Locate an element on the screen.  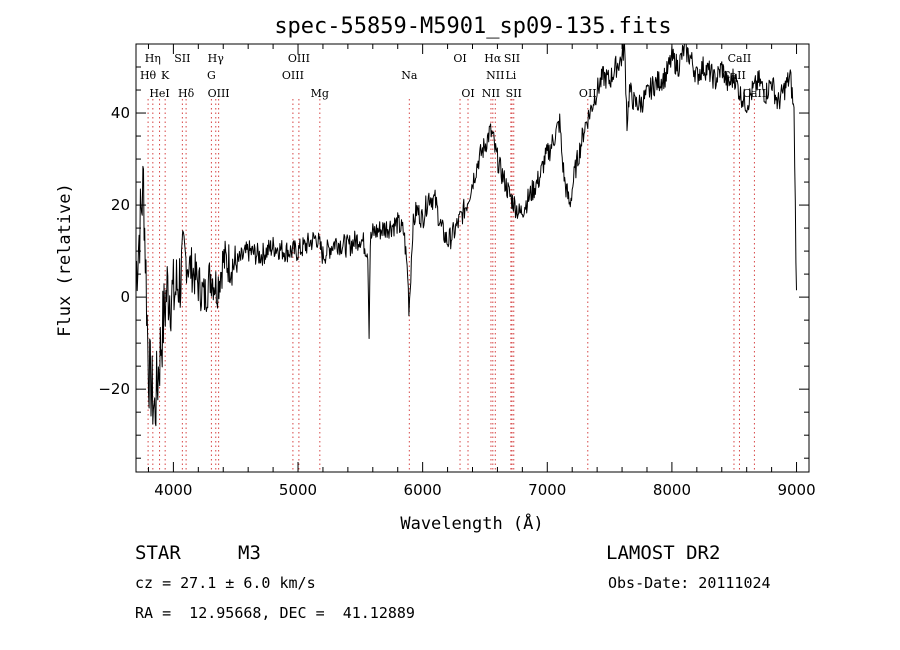
sky-coordinates: RA = 12.95668, DEC = 41.12889 is located at coordinates (275, 613).